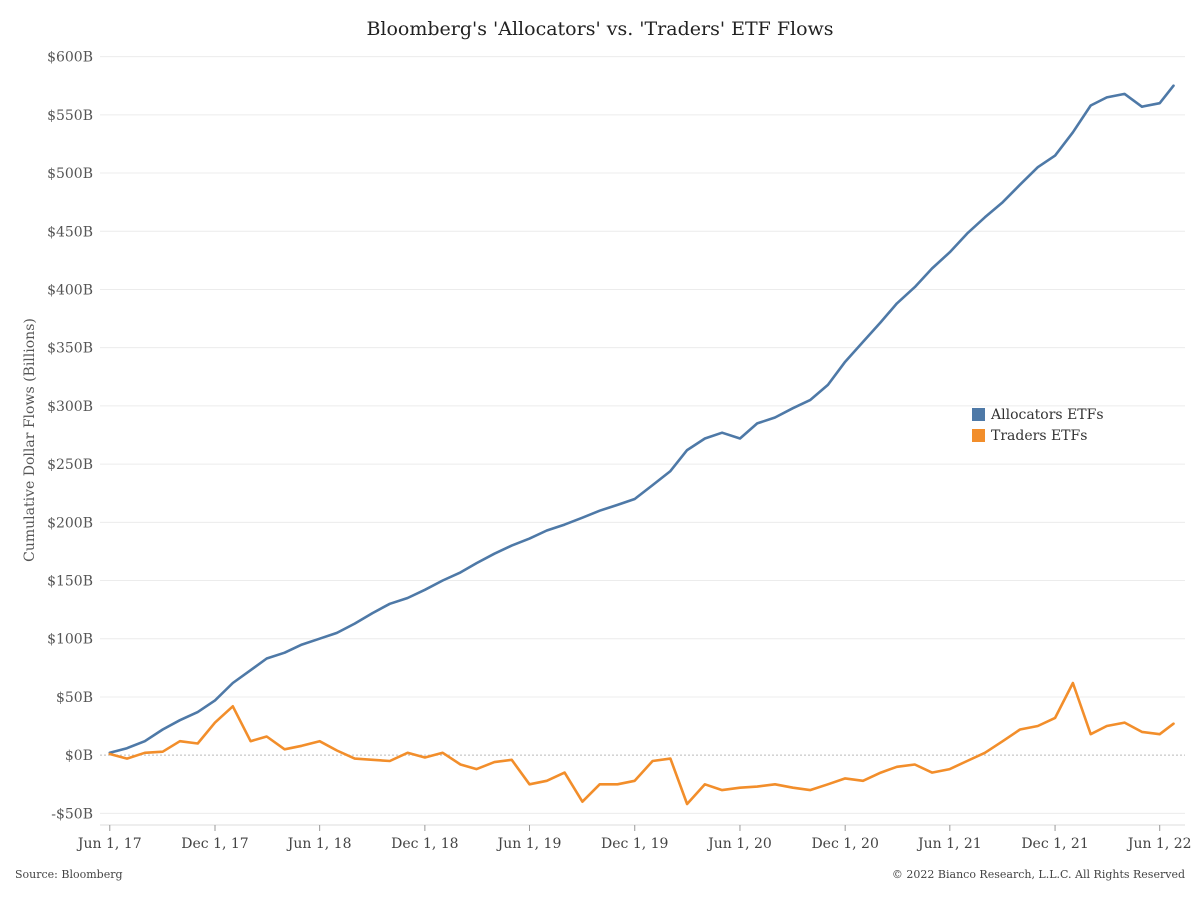 This screenshot has width=1200, height=900. I want to click on legend-item-traders: Traders ETFs, so click(1038, 435).